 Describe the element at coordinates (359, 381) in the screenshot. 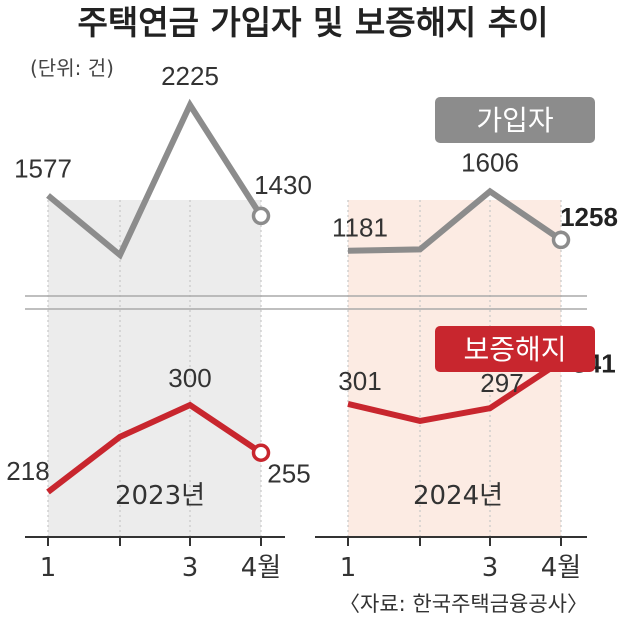

I see `data-label: 301` at that location.